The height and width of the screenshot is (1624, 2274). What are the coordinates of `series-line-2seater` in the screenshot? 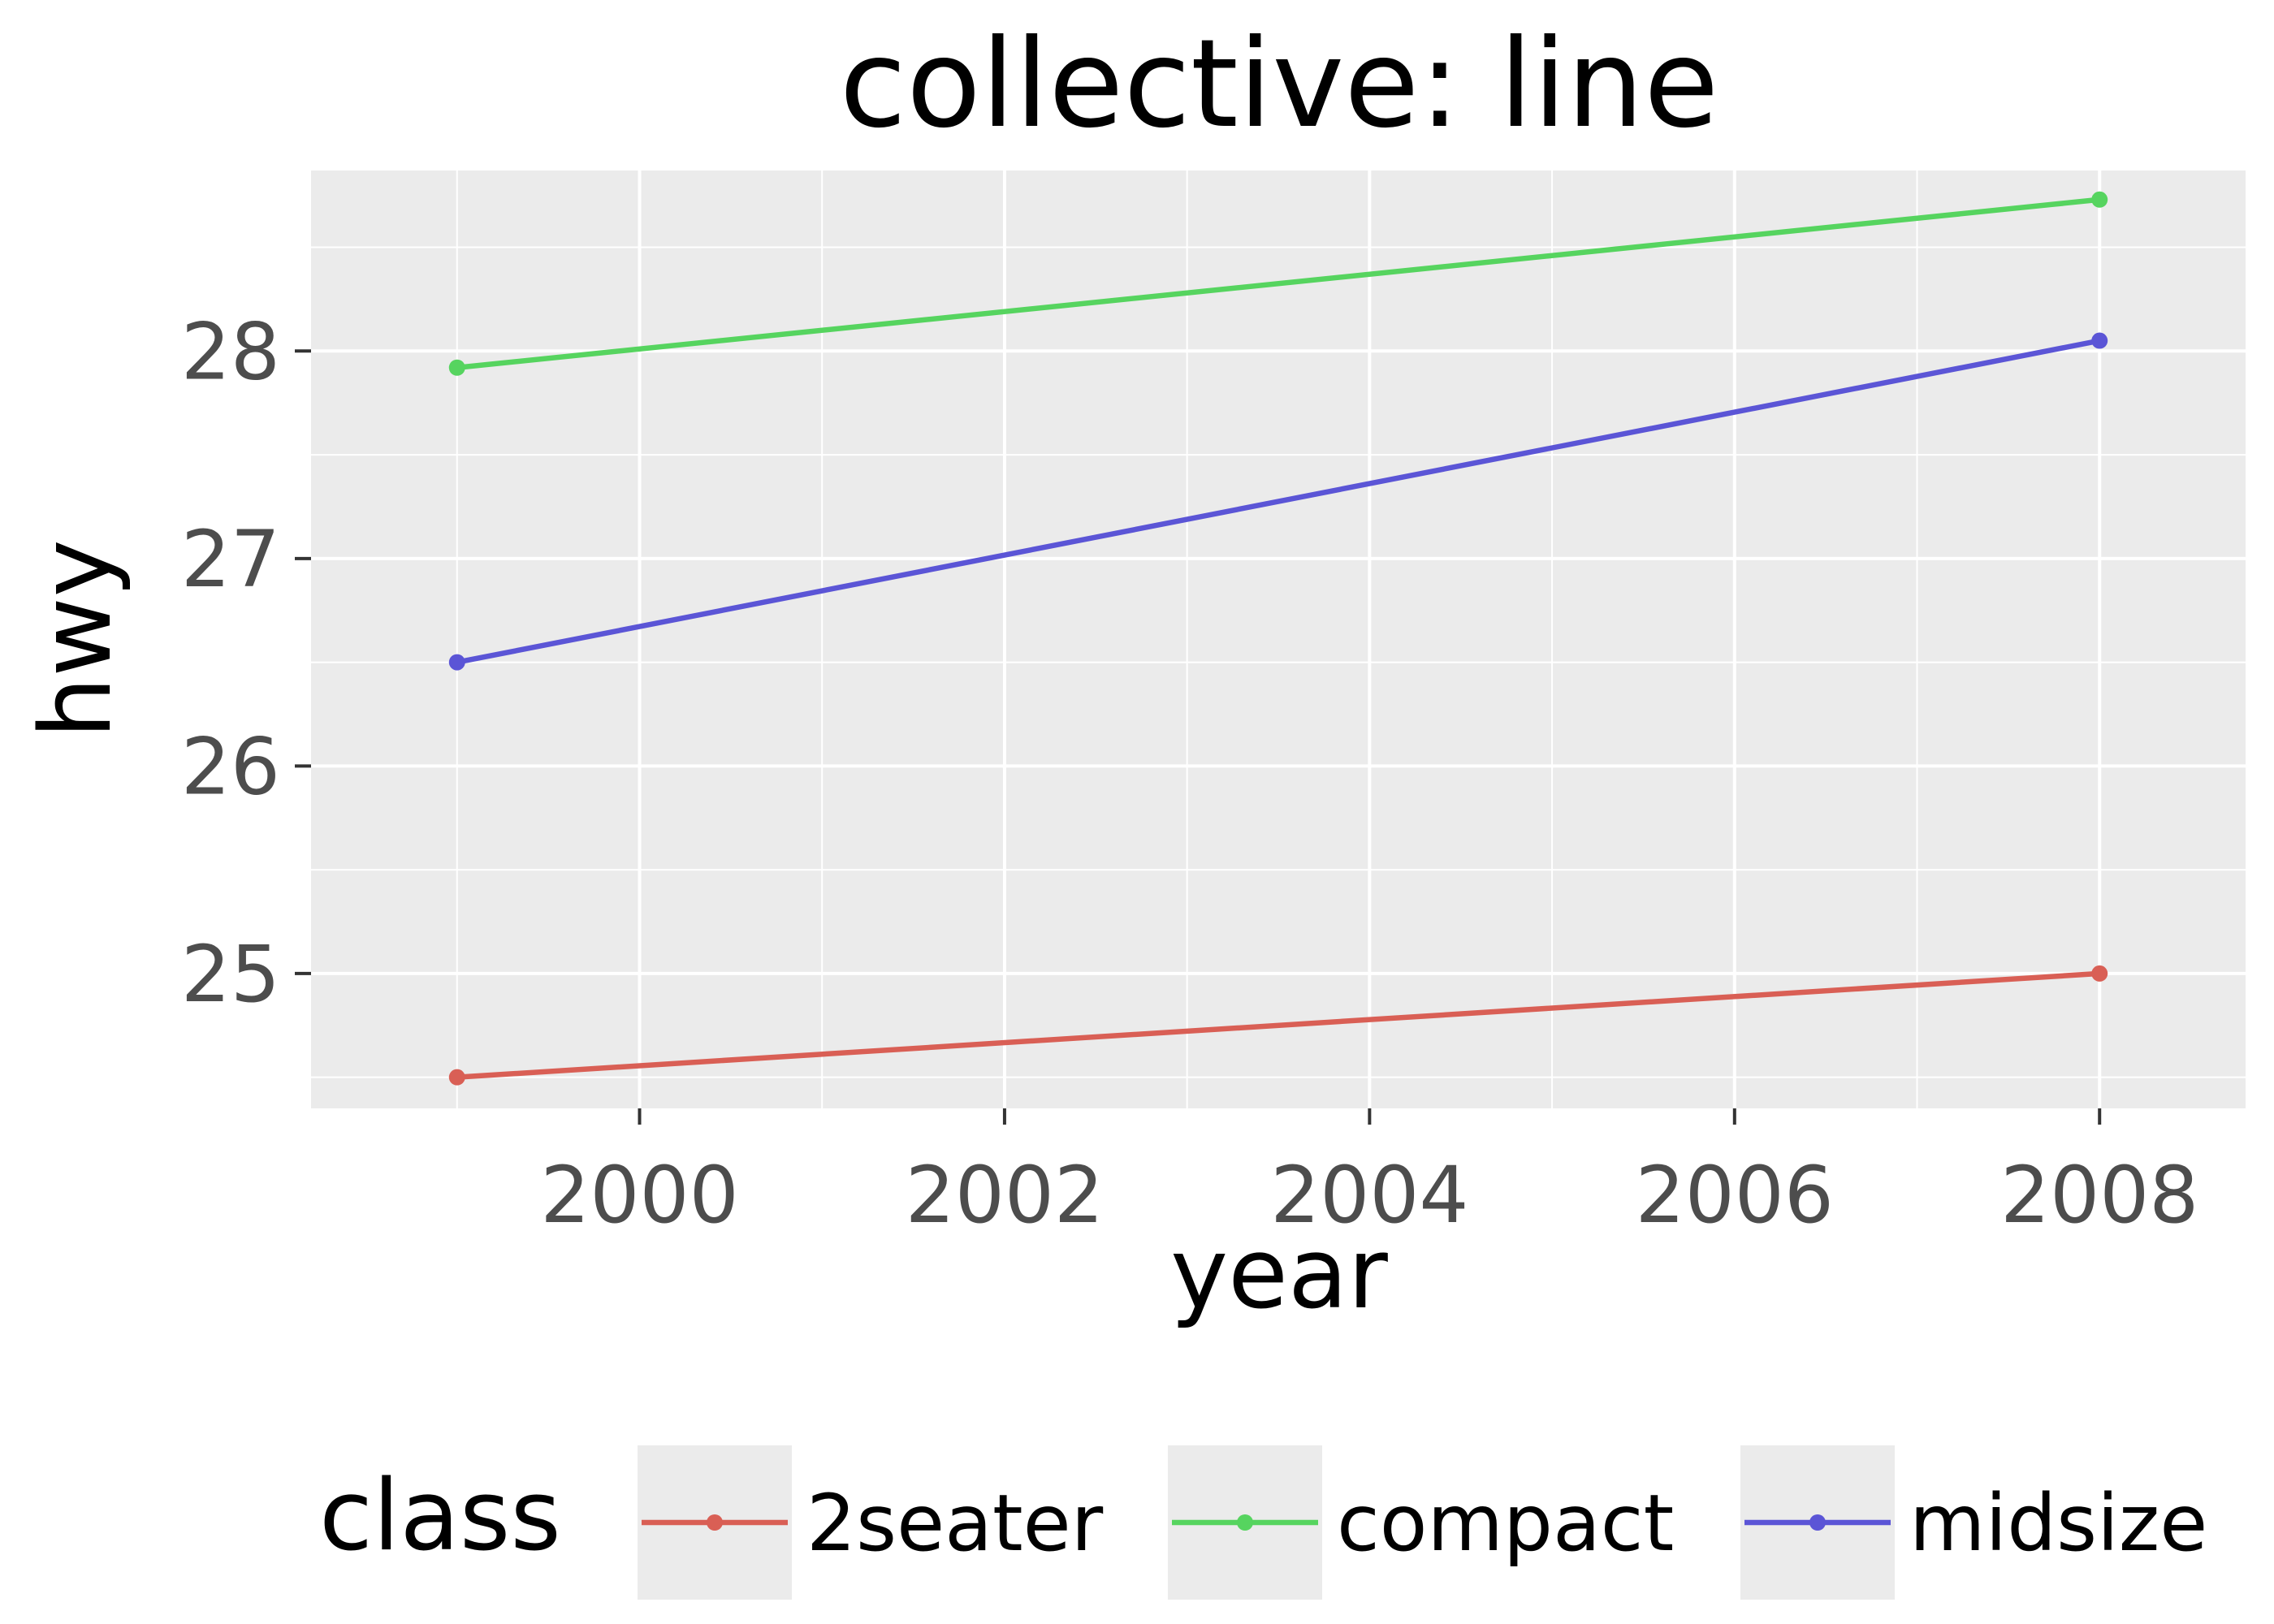 It's located at (1278, 1025).